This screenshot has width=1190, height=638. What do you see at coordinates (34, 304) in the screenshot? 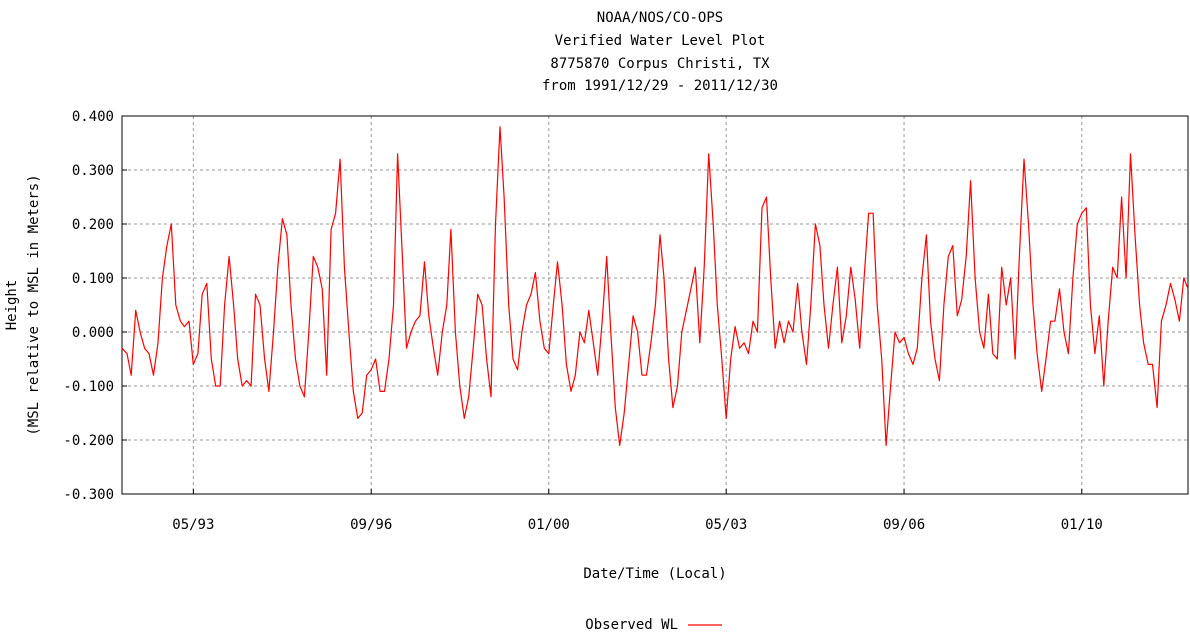
I see `y-axis-label-line-2: (MSL relative to MSL in Meters)` at bounding box center [34, 304].